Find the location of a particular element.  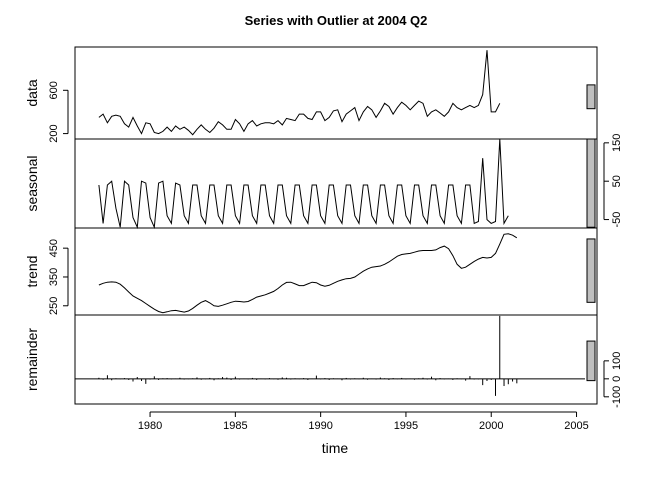

panel-label-data: data is located at coordinates (32, 92).